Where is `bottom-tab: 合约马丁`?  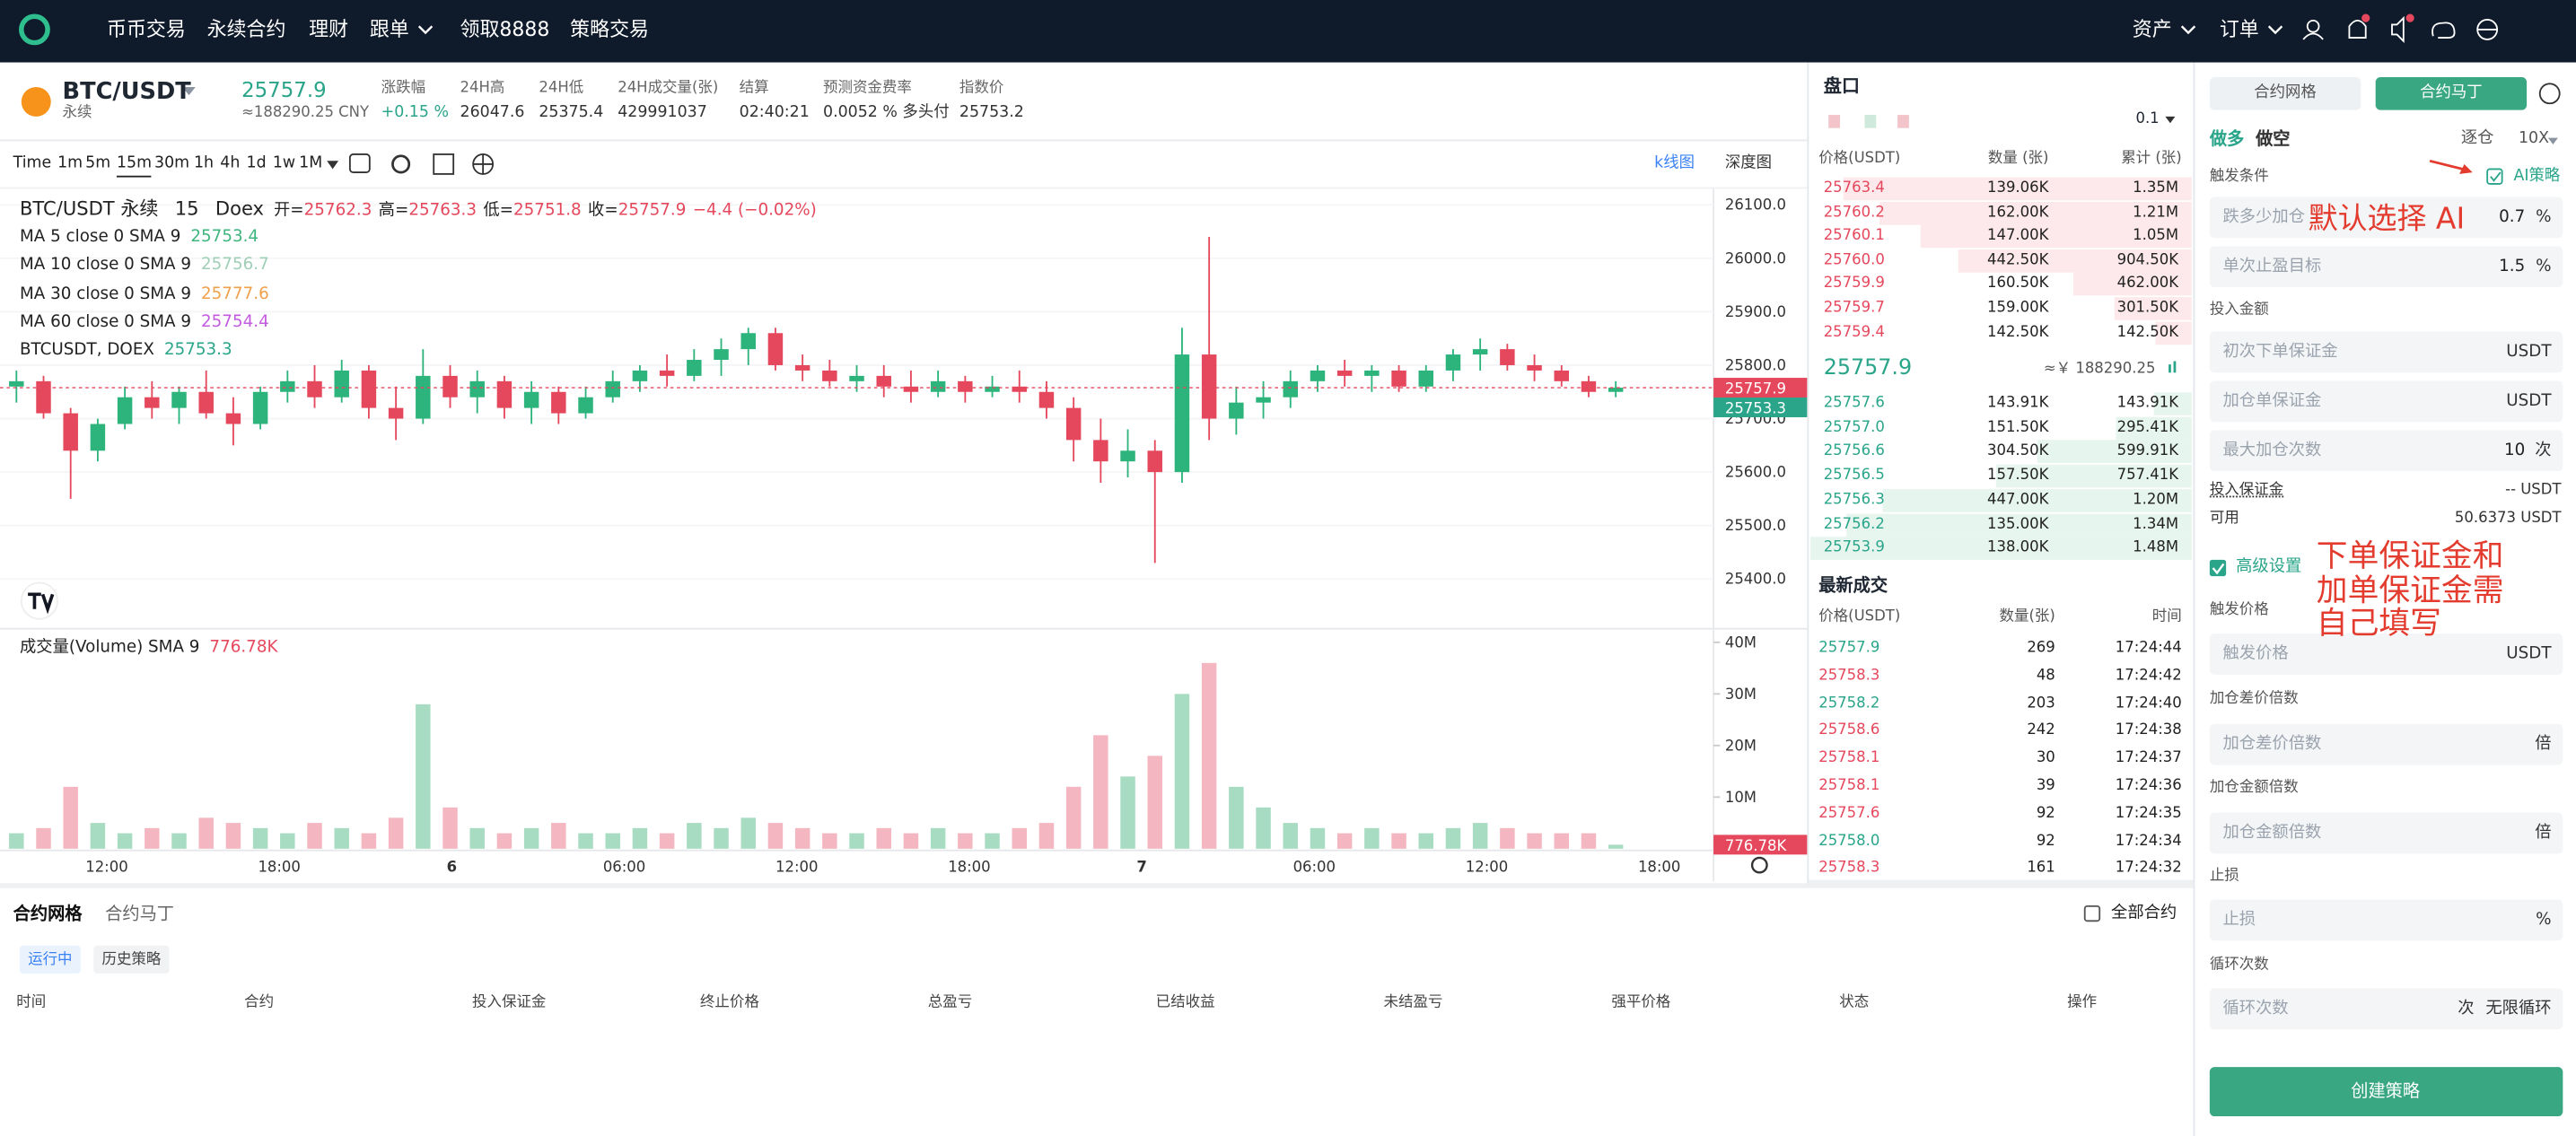 bottom-tab: 合约马丁 is located at coordinates (140, 914).